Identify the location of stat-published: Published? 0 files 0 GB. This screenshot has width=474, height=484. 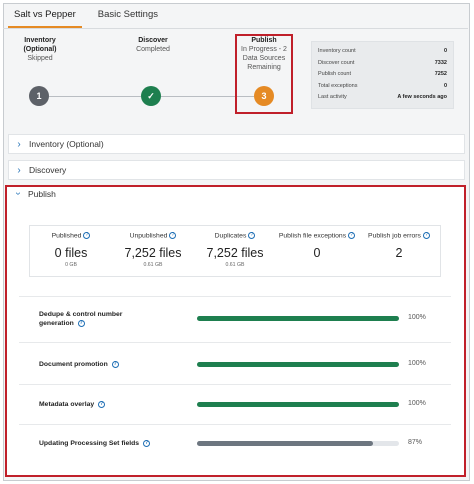
(71, 251).